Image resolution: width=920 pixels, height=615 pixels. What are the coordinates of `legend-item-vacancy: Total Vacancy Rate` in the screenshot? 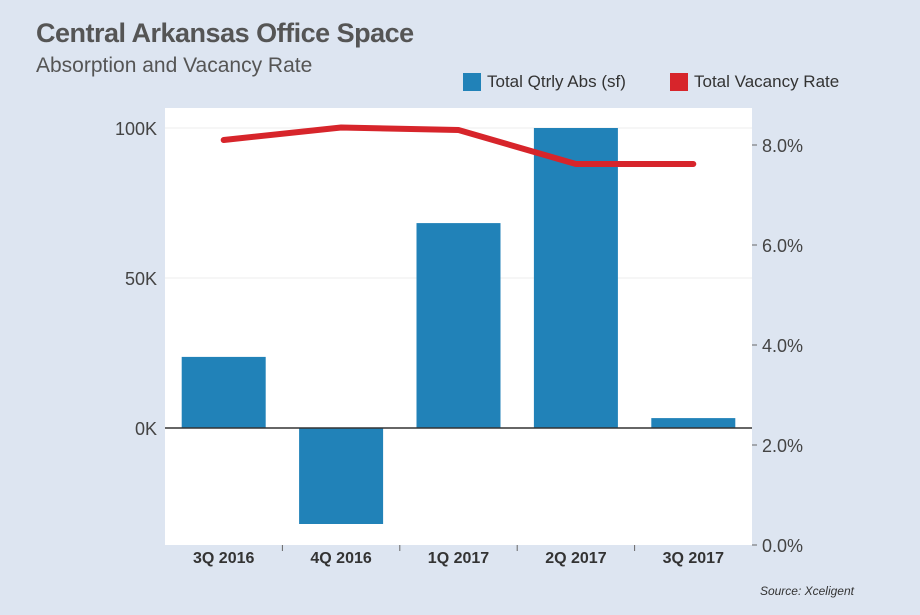 It's located at (754, 82).